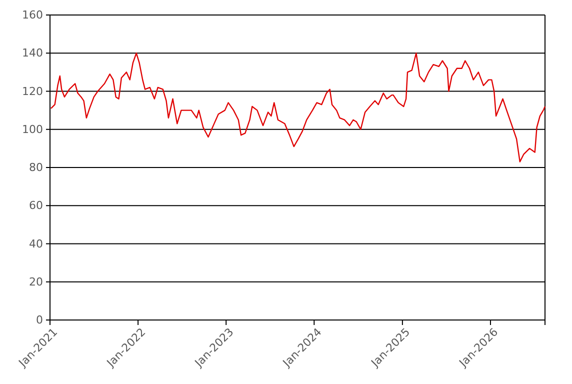  Describe the element at coordinates (36, 205) in the screenshot. I see `y-tick-label: 60` at that location.